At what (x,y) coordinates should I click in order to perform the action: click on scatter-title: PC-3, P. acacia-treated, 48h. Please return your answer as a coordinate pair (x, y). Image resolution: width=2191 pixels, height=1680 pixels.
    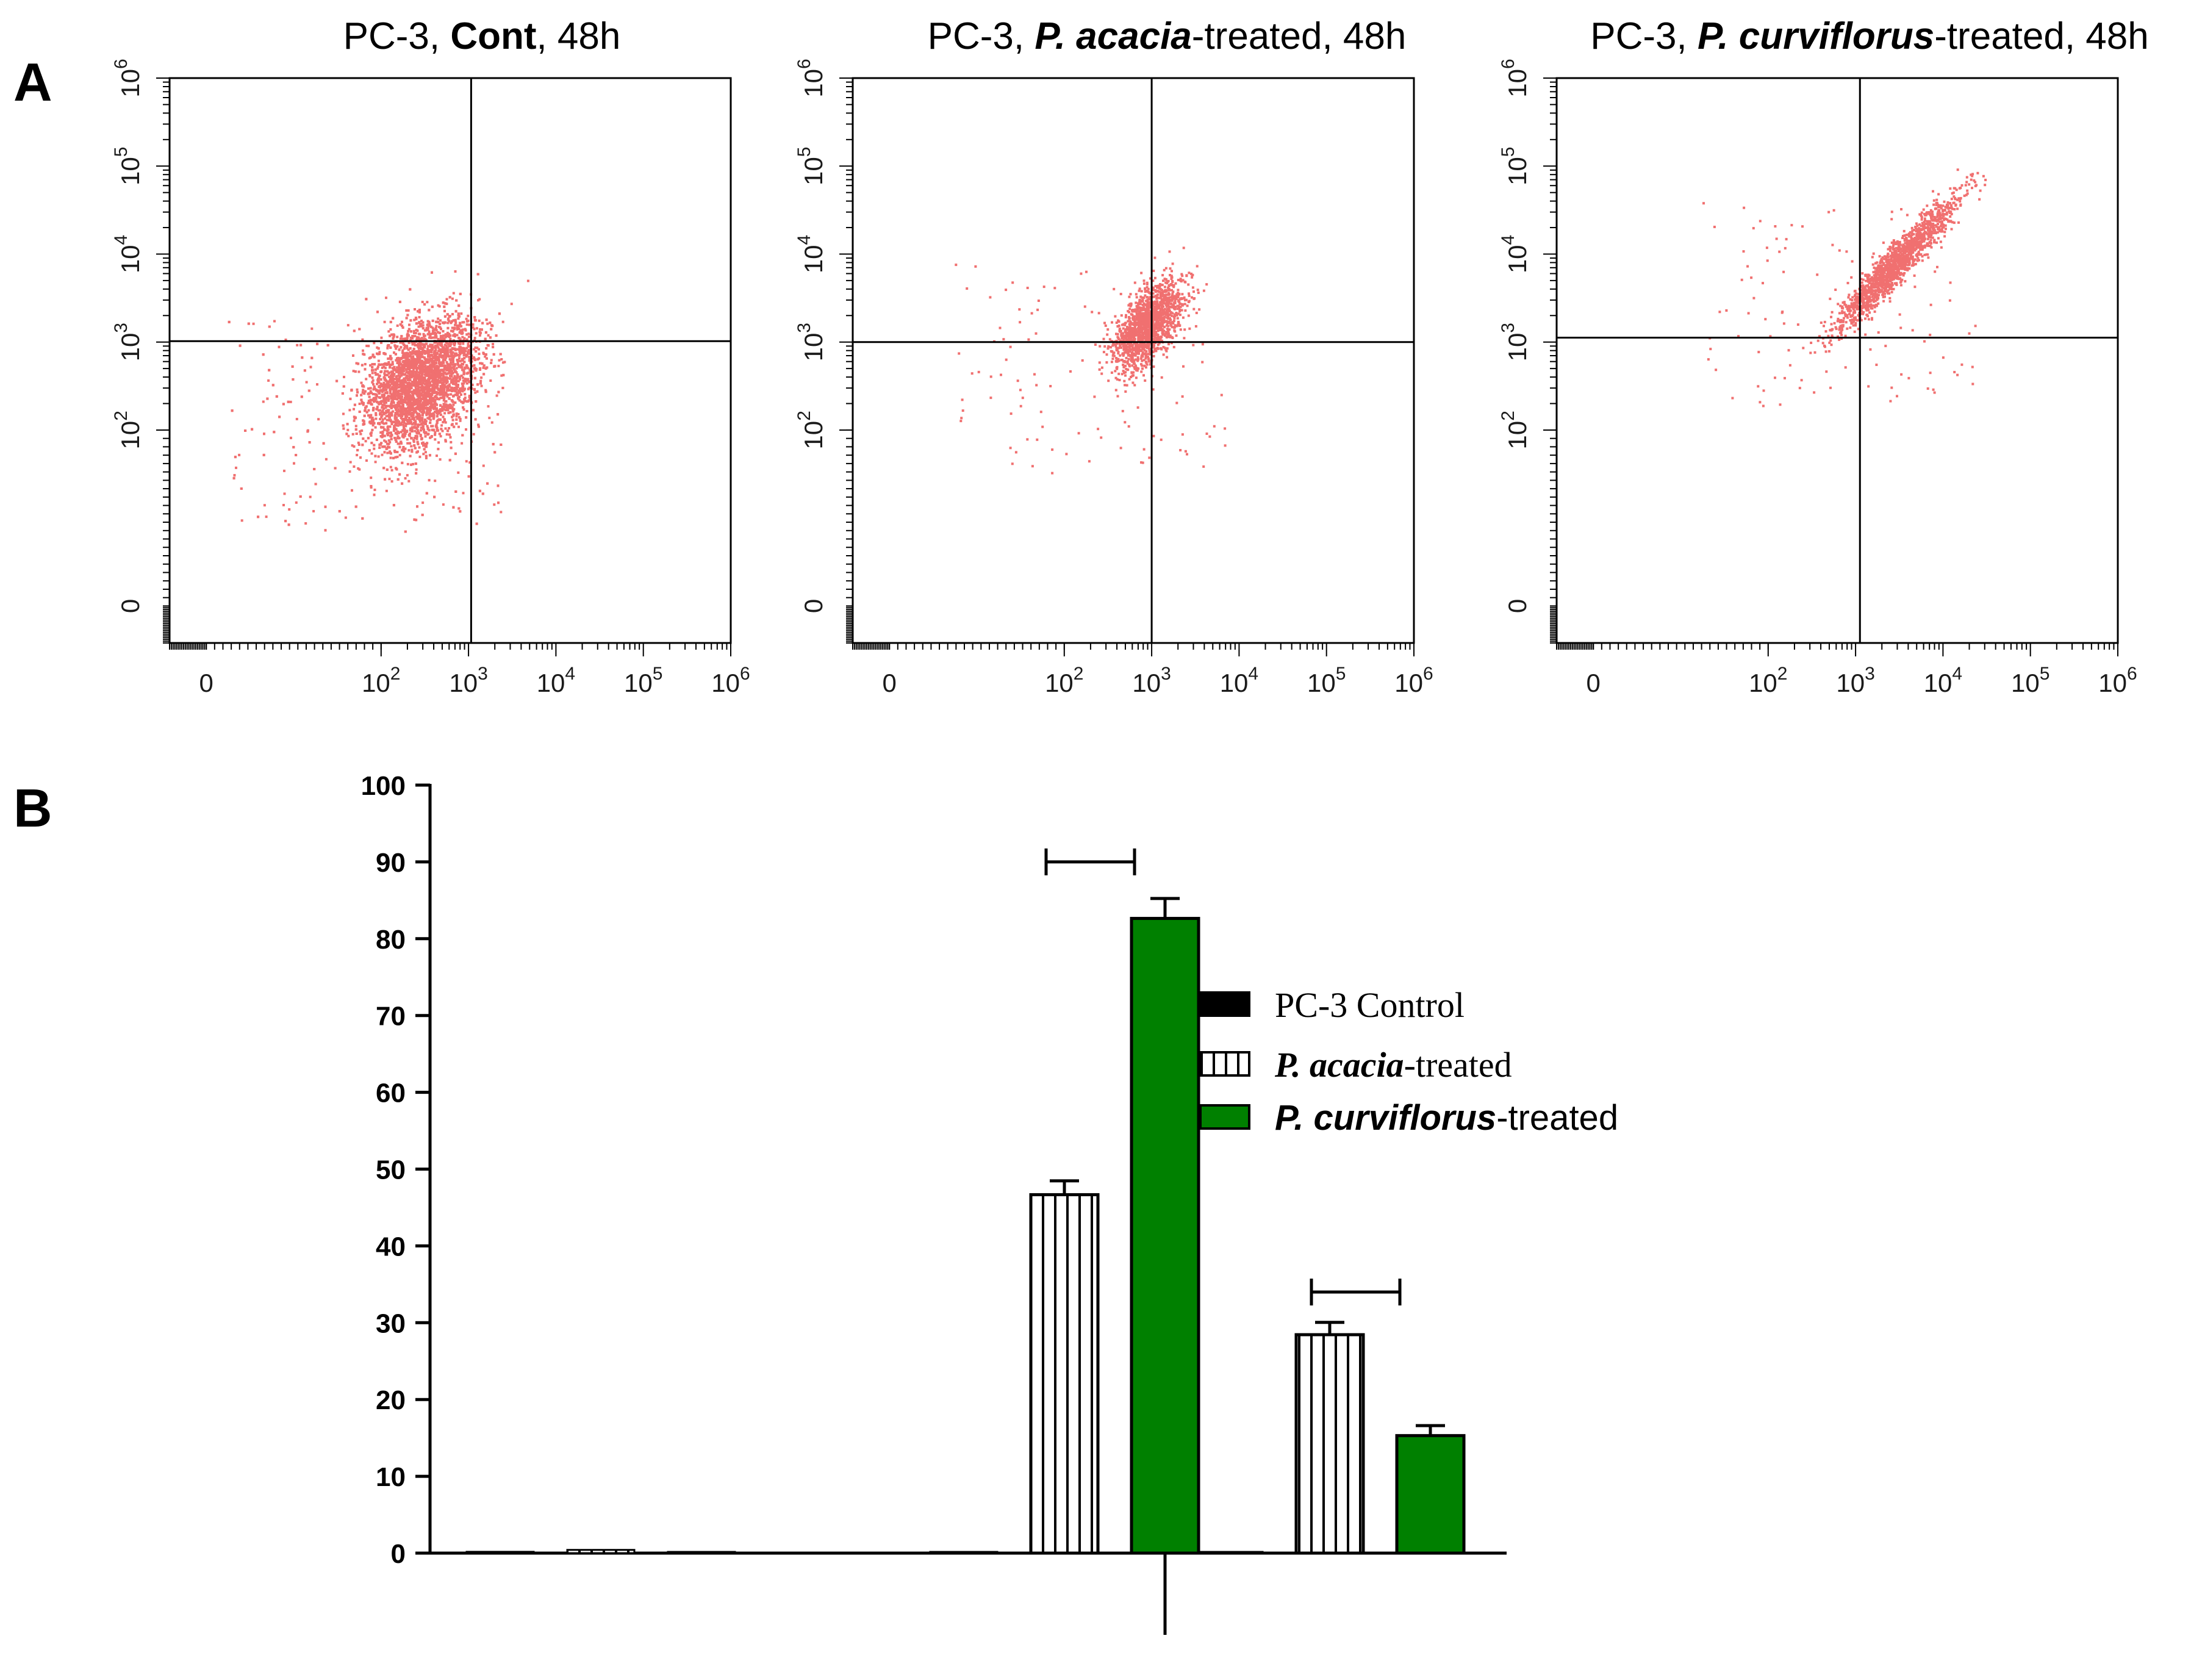
    Looking at the image, I should click on (1168, 36).